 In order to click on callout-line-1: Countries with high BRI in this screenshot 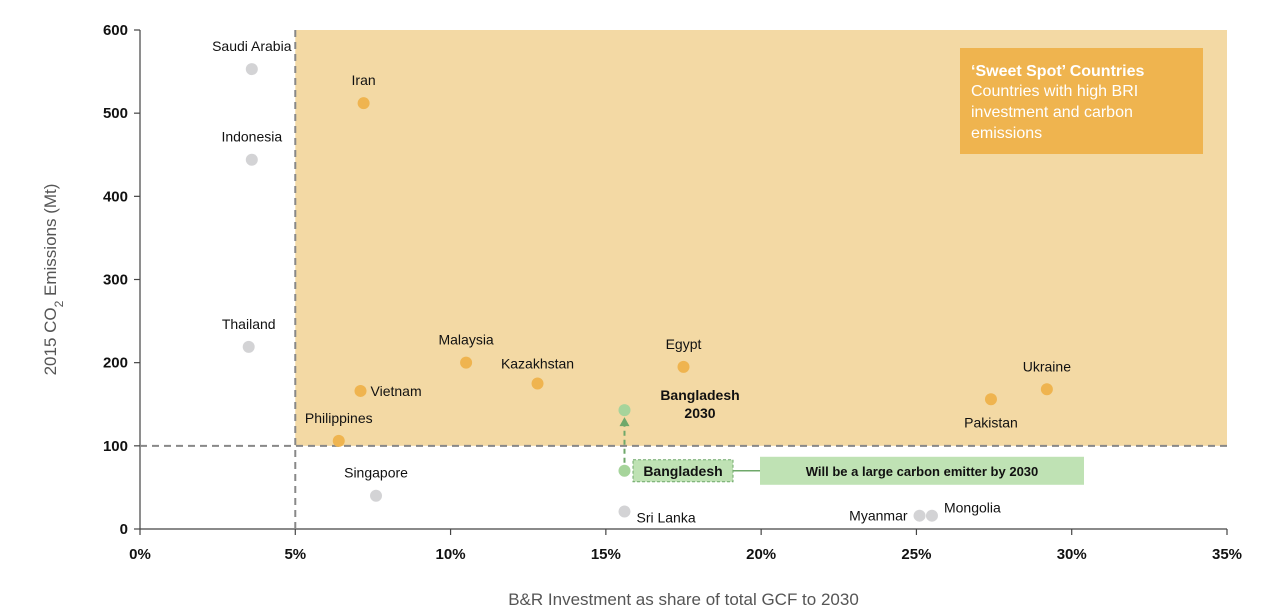, I will do `click(1054, 91)`.